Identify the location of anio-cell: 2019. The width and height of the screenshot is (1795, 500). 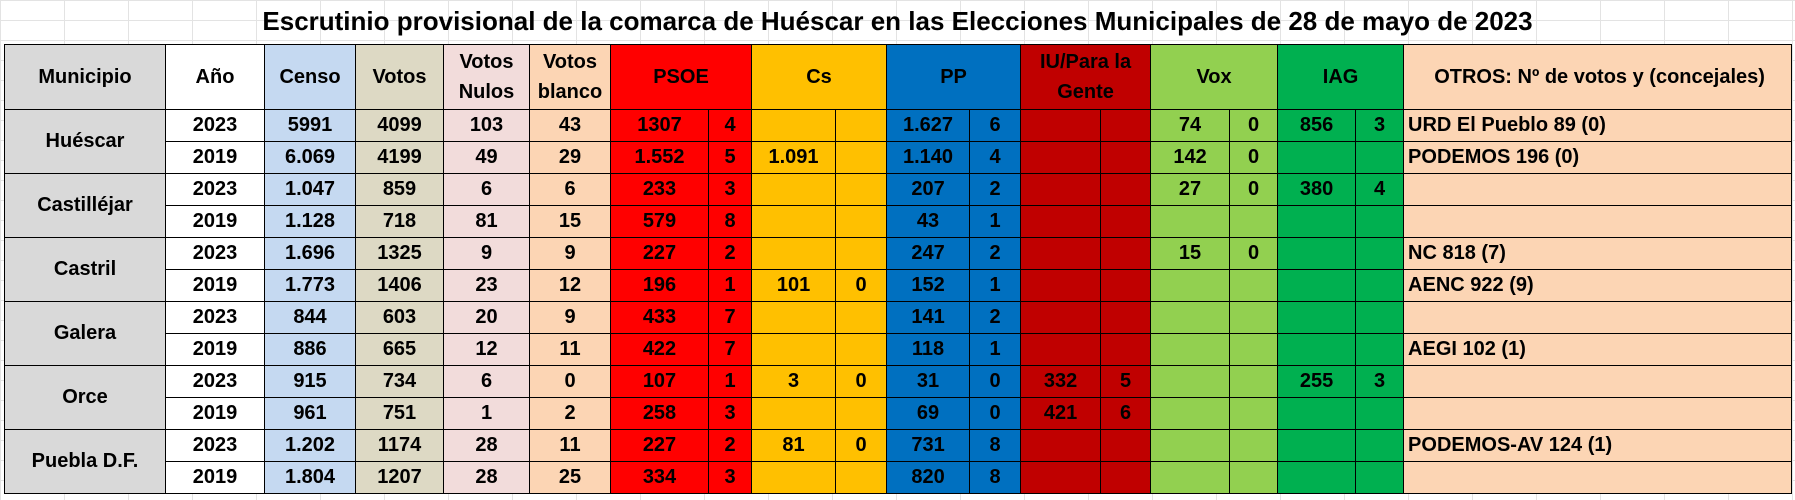
(215, 349).